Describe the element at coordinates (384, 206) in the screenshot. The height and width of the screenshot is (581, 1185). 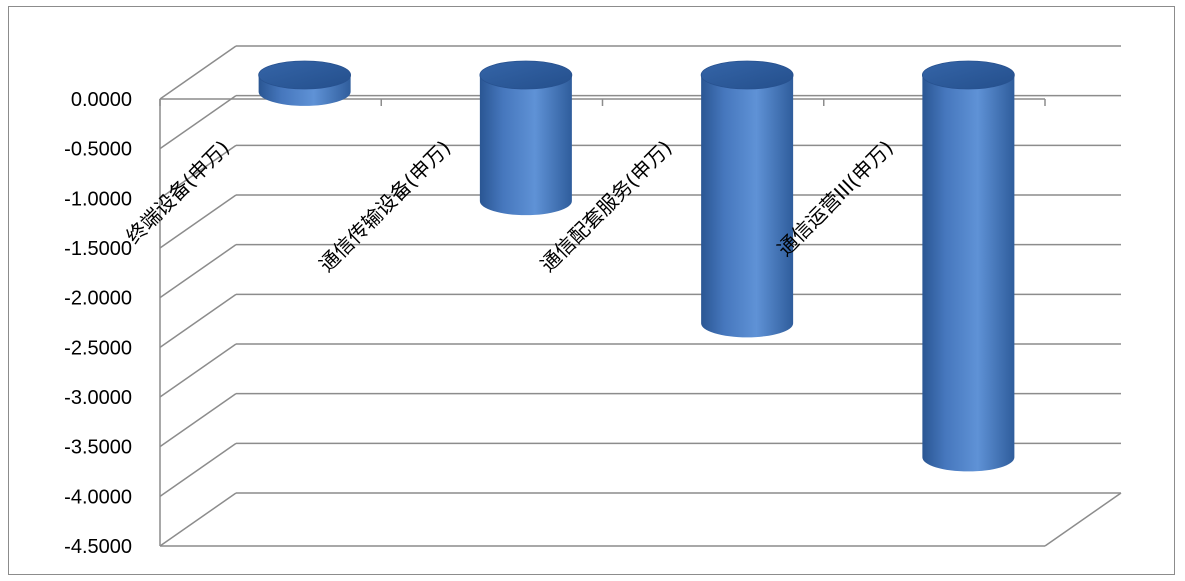
I see `x-category-label: 通信传输设备(申万)` at that location.